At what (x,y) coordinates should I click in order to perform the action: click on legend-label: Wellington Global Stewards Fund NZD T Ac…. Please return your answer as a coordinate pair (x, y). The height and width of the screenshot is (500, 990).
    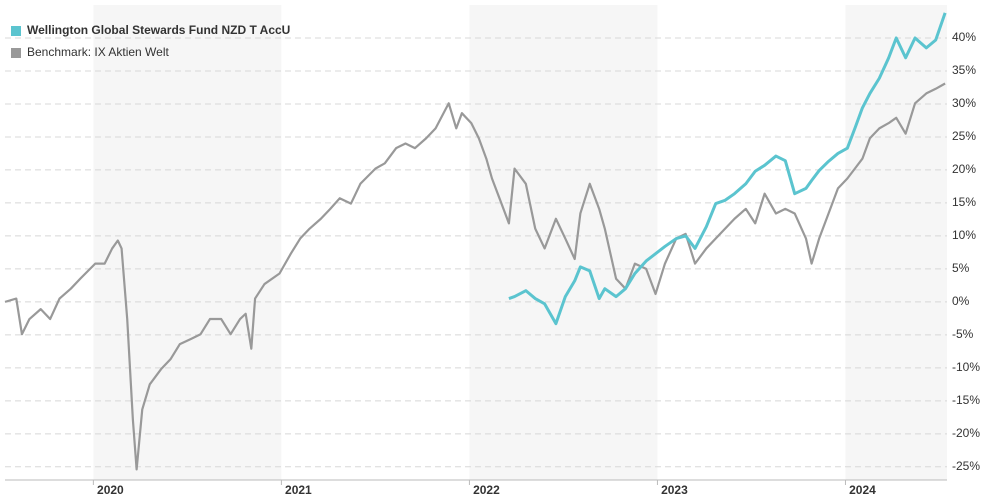
    Looking at the image, I should click on (158, 30).